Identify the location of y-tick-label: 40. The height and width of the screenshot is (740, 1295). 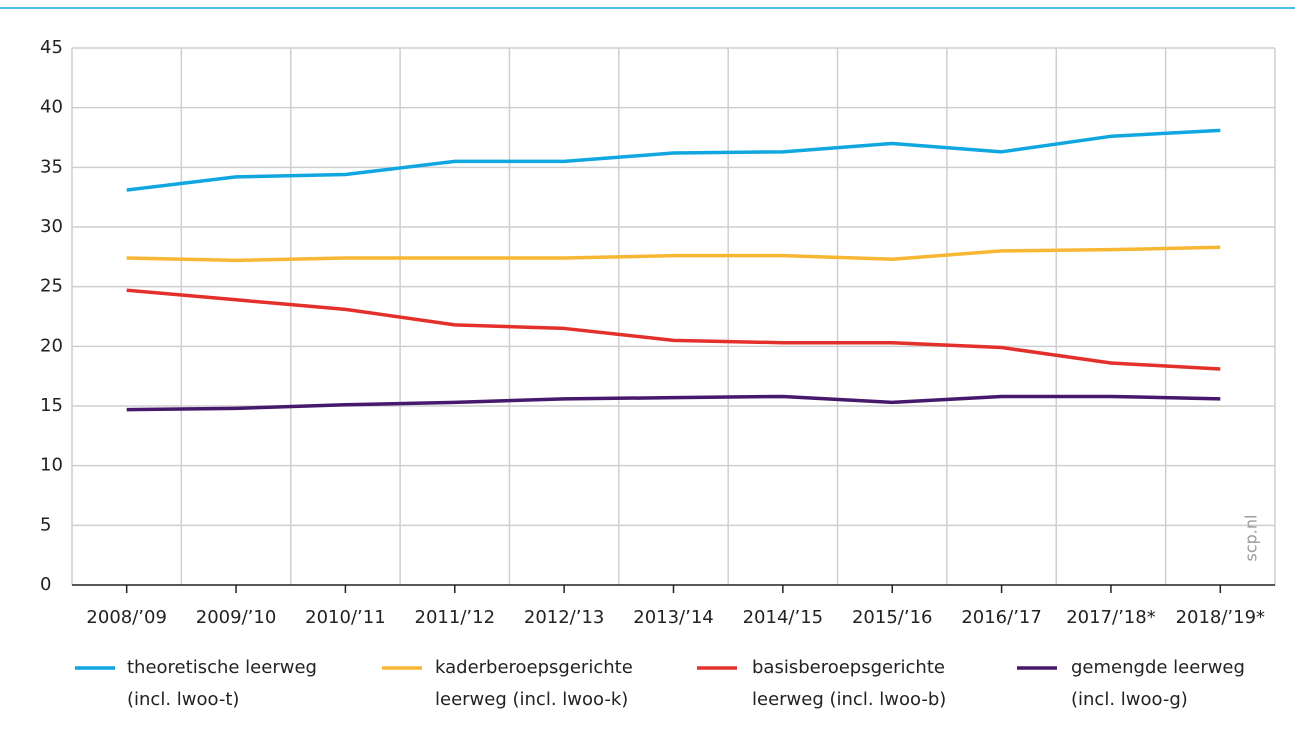
(51, 107).